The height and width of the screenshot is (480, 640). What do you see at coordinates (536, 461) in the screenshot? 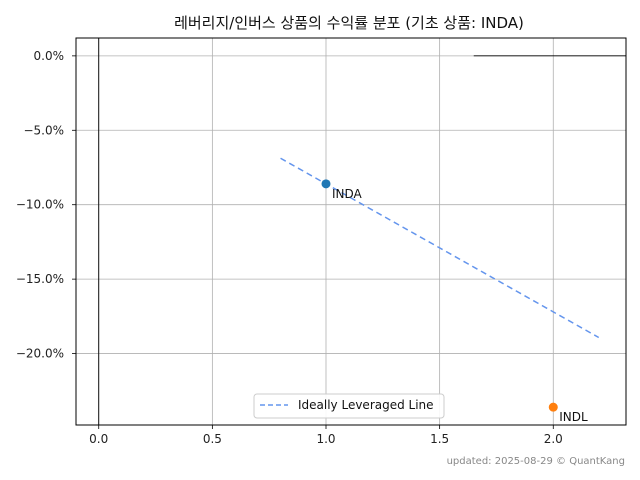
I see `footer-credit: updated: 2025-08-29 © QuantKang` at bounding box center [536, 461].